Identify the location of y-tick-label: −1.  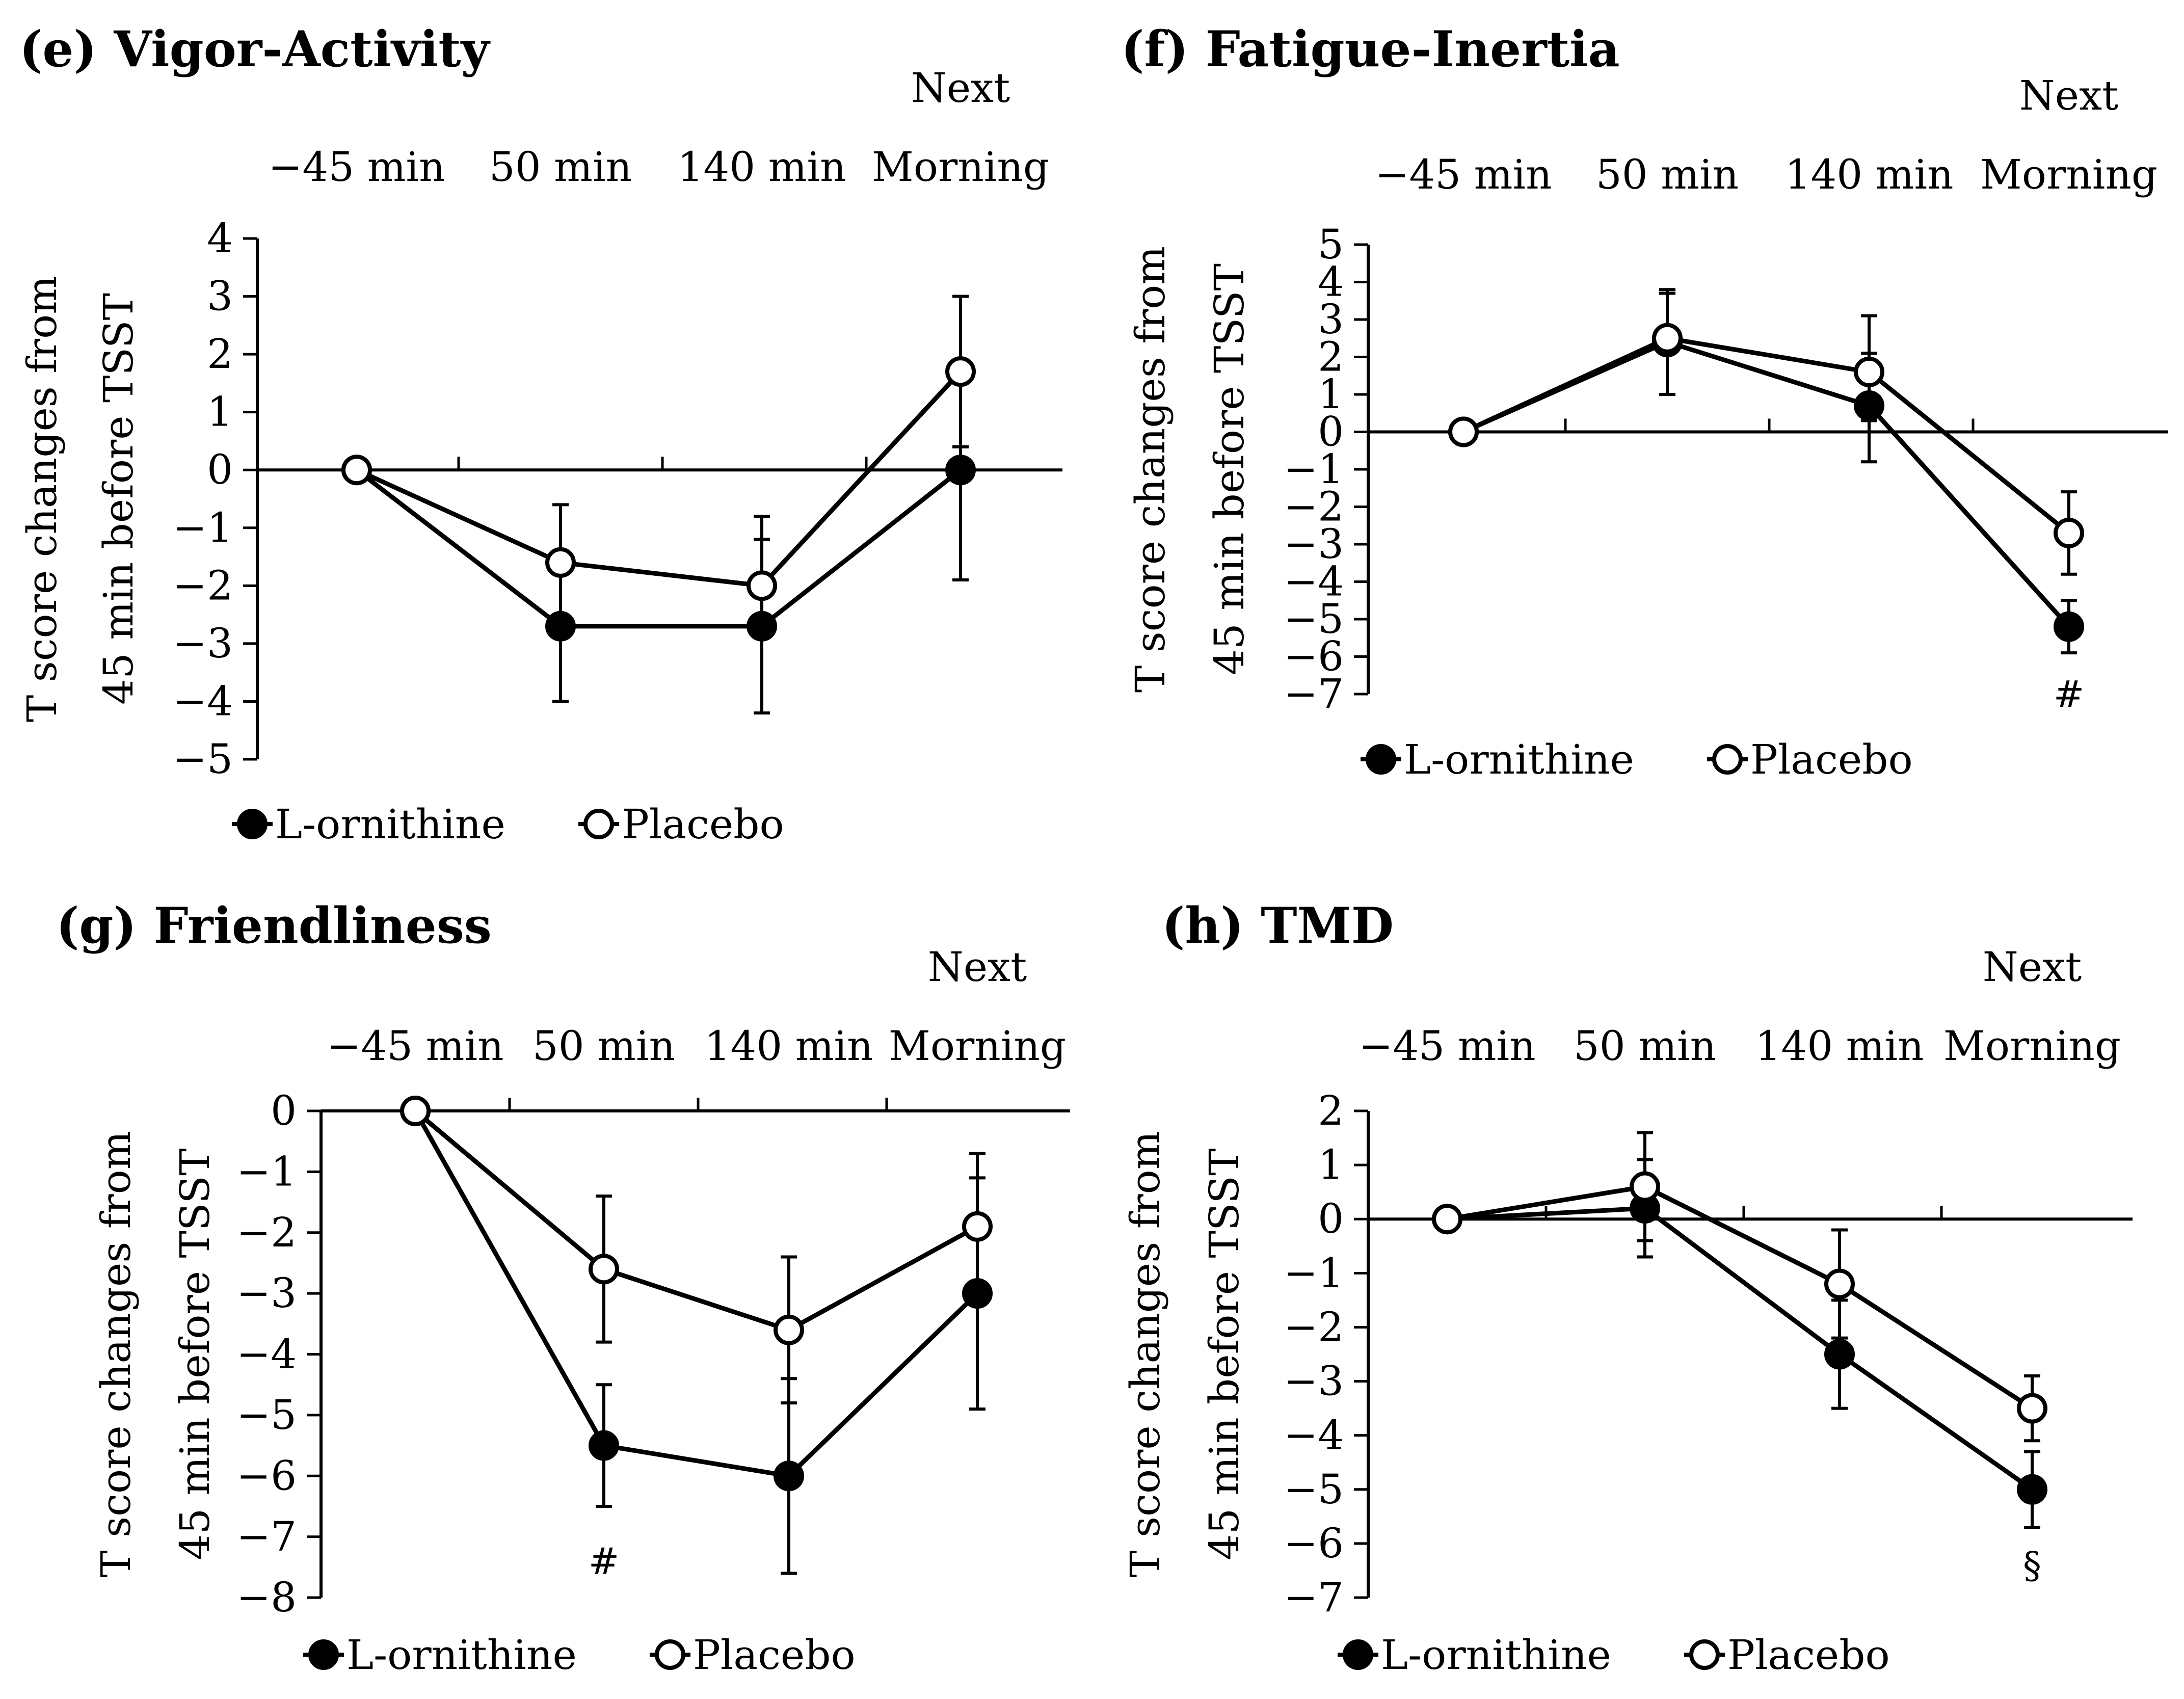
(266, 1171).